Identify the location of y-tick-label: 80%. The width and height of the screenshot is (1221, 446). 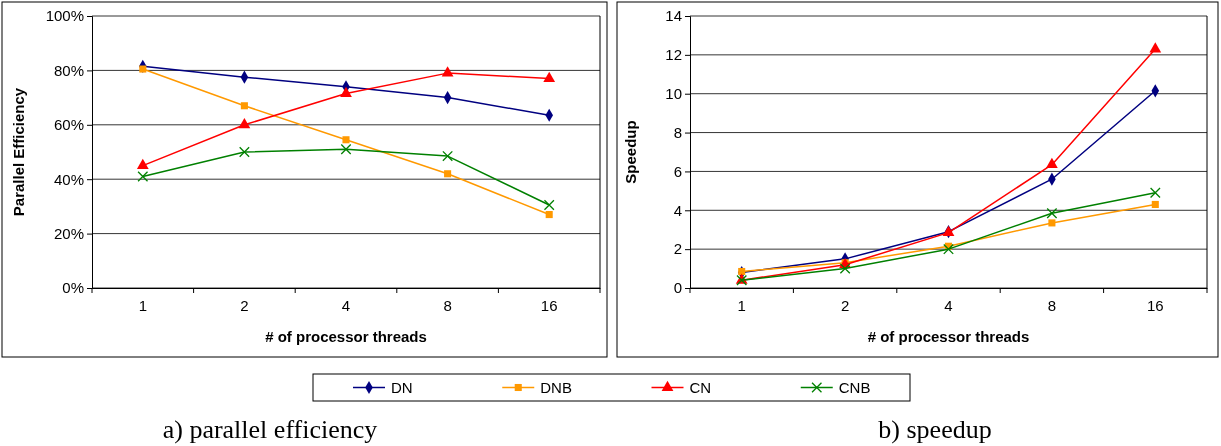
(68, 70).